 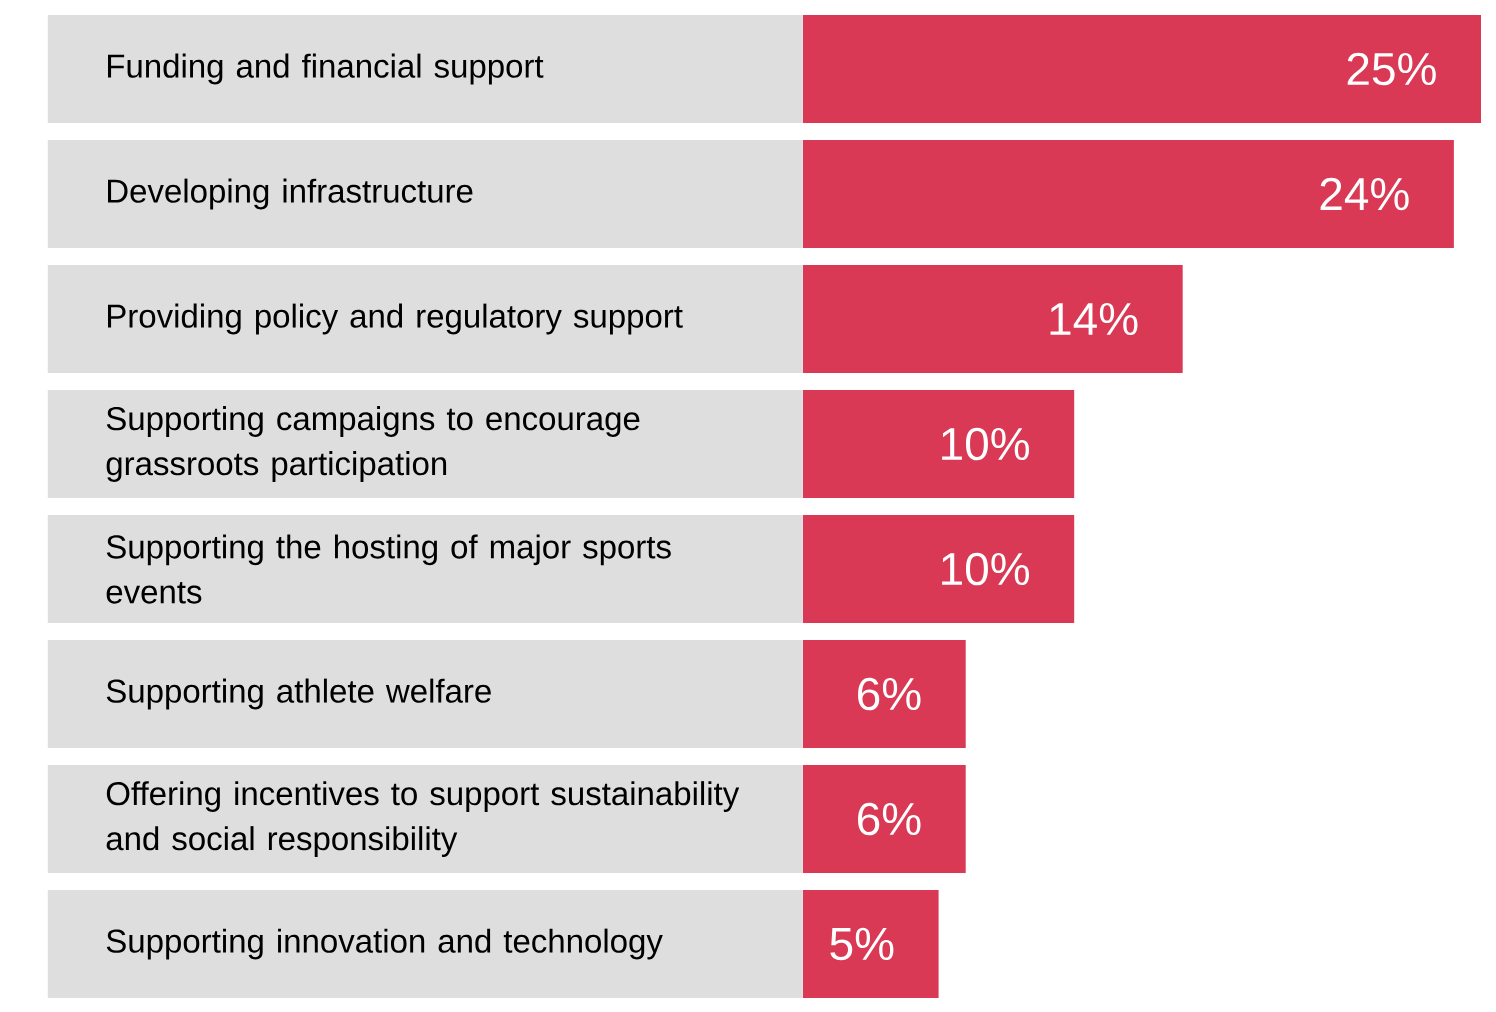 What do you see at coordinates (862, 944) in the screenshot?
I see `data-label: 5%` at bounding box center [862, 944].